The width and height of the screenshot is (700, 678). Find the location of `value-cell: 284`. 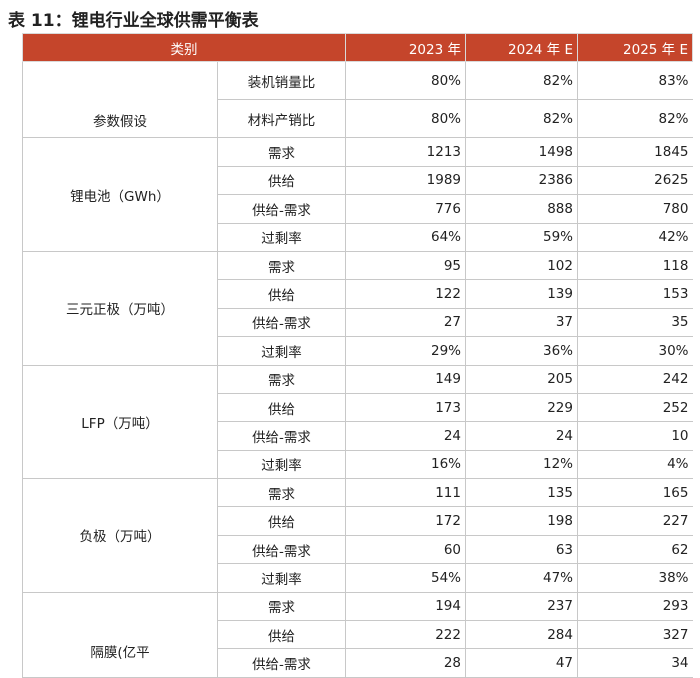

value-cell: 284 is located at coordinates (521, 635).